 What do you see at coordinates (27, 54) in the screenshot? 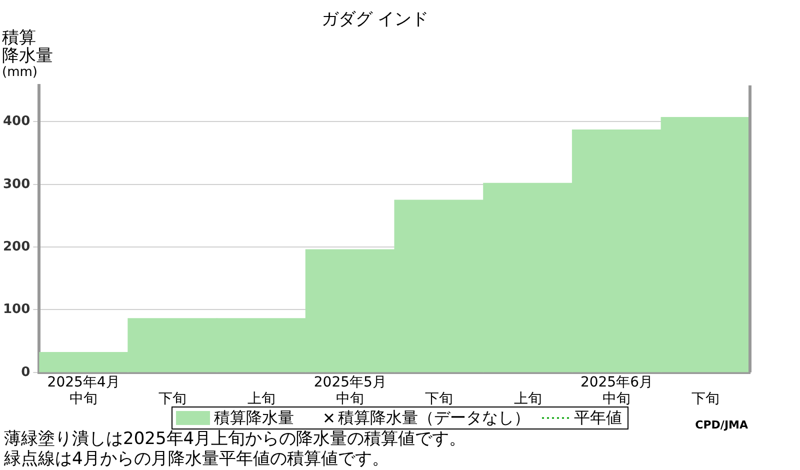
I see `y-axis-title: 積算降水量(mm)` at bounding box center [27, 54].